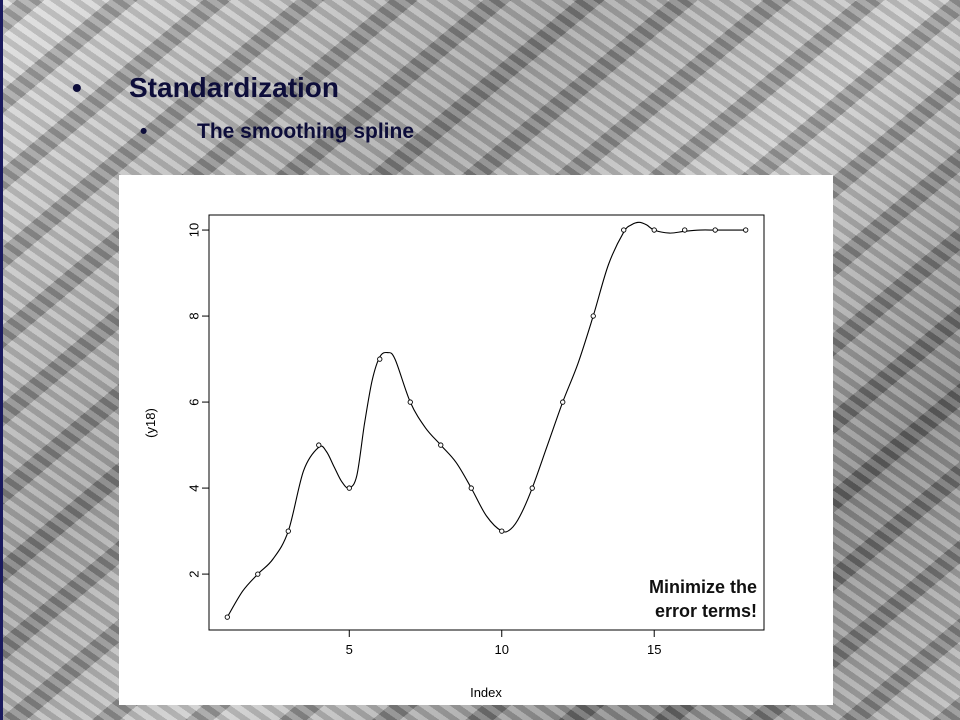 The image size is (960, 720). What do you see at coordinates (654, 649) in the screenshot?
I see `x-tick-label-15: 15` at bounding box center [654, 649].